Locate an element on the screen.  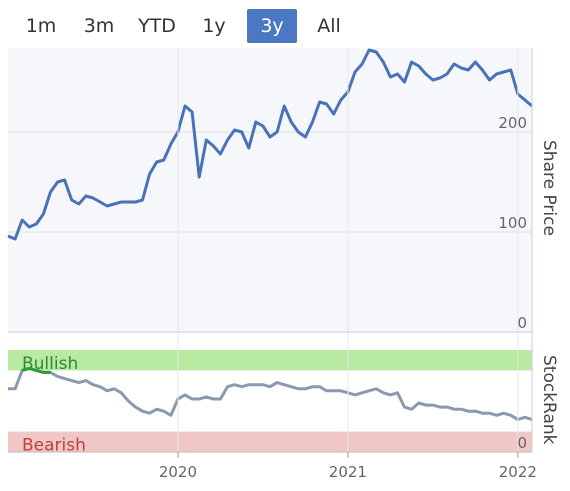
x-tick-label: 2021 is located at coordinates (348, 472).